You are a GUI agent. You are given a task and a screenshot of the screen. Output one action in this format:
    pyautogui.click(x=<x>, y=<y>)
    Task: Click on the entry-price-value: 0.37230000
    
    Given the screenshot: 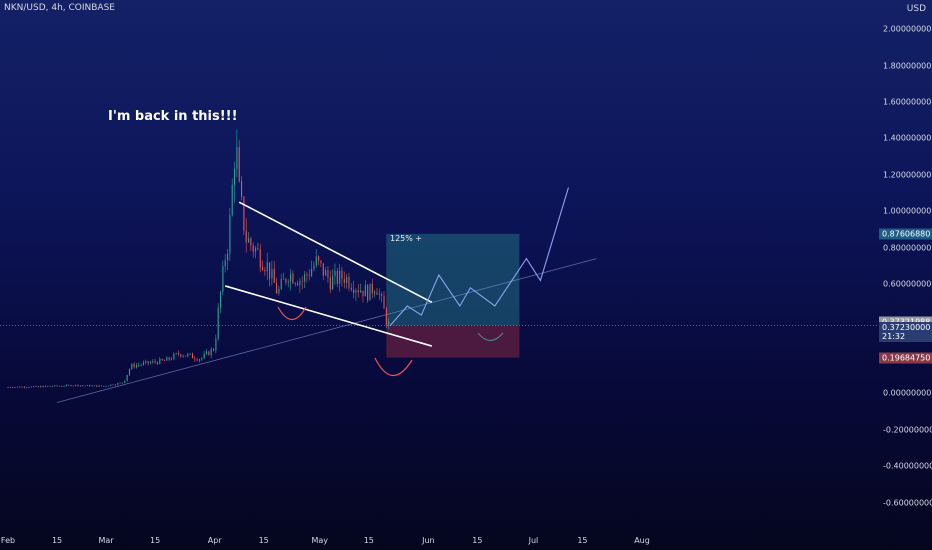 What is the action you would take?
    pyautogui.click(x=906, y=327)
    